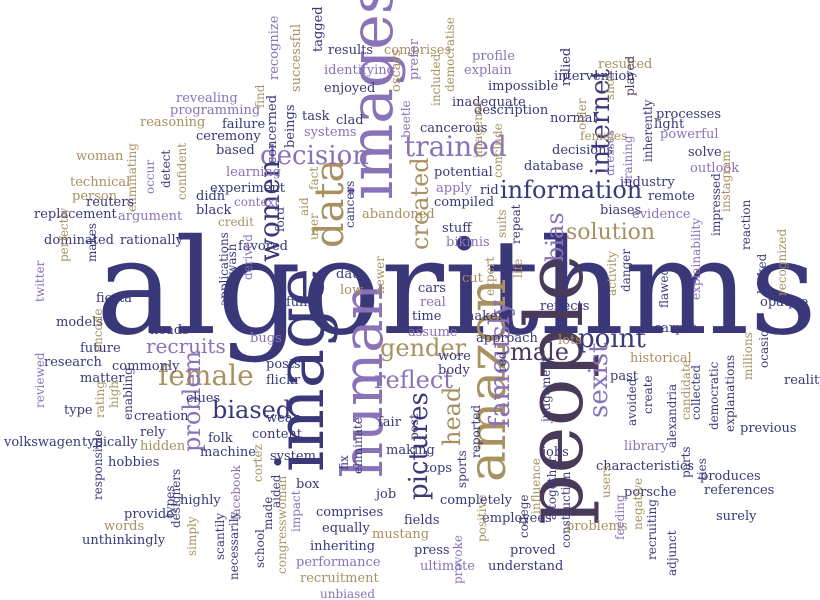 This screenshot has height=600, width=820. What do you see at coordinates (146, 366) in the screenshot?
I see `word-commonly: commonly` at bounding box center [146, 366].